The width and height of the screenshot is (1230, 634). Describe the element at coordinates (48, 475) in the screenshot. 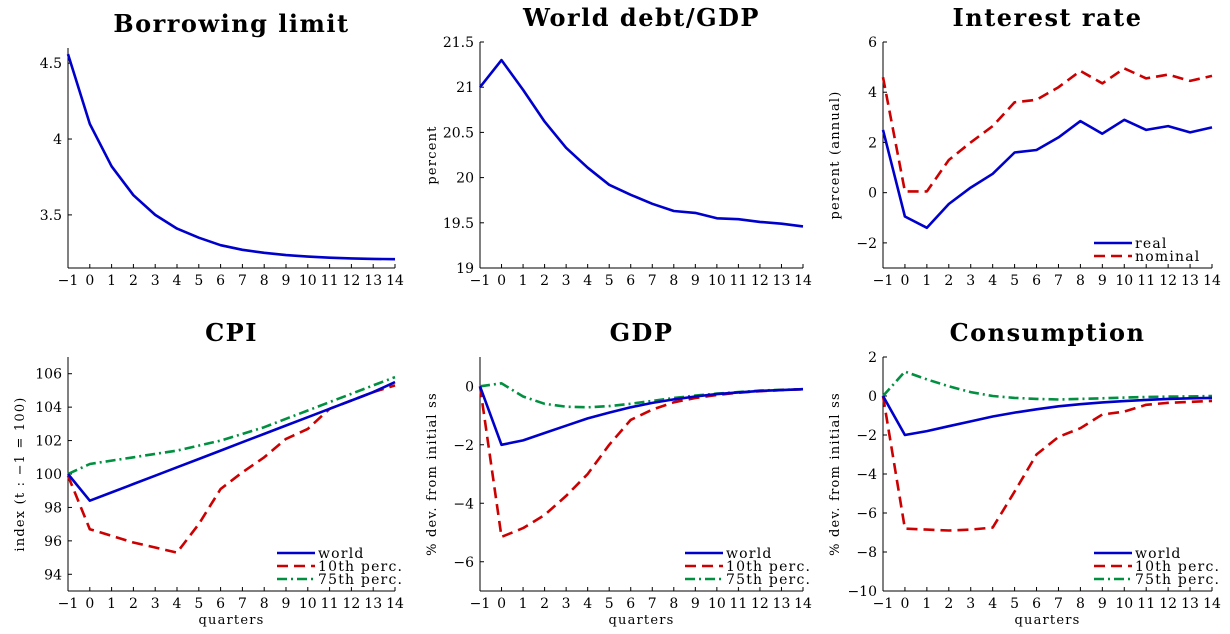

I see `y-tick-label: 100` at that location.